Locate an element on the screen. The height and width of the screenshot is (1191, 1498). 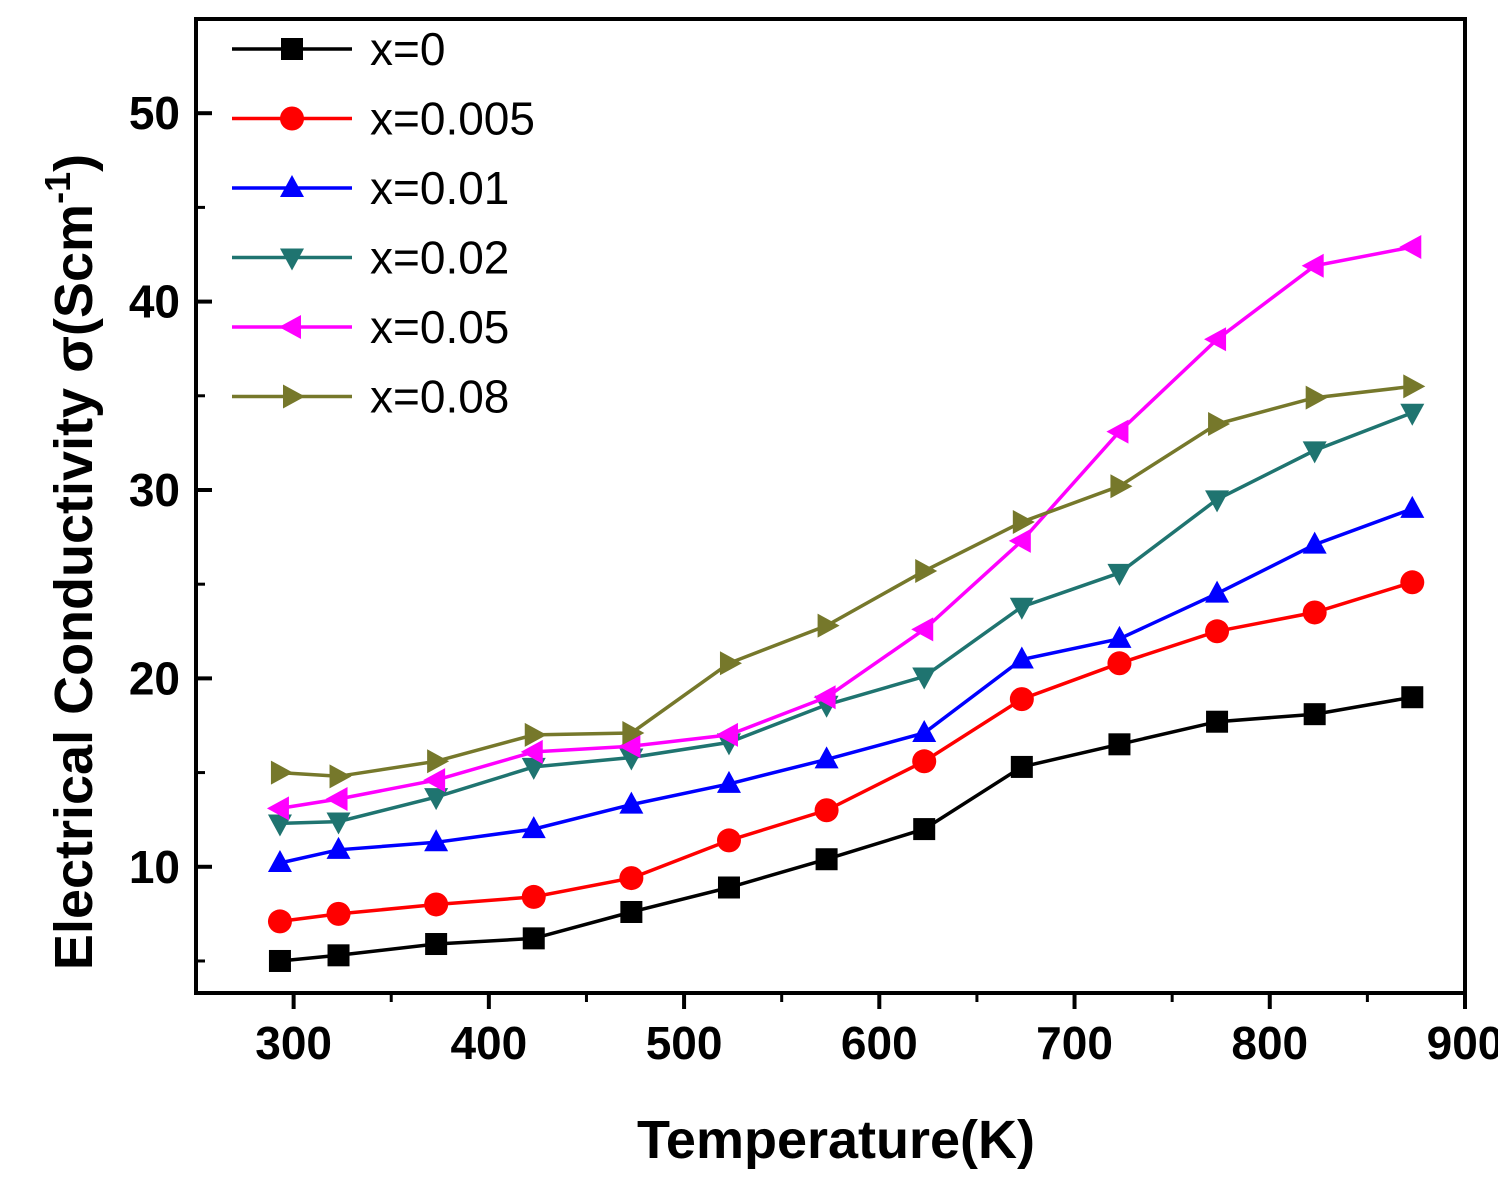
legend-label: x=0.005 is located at coordinates (452, 119).